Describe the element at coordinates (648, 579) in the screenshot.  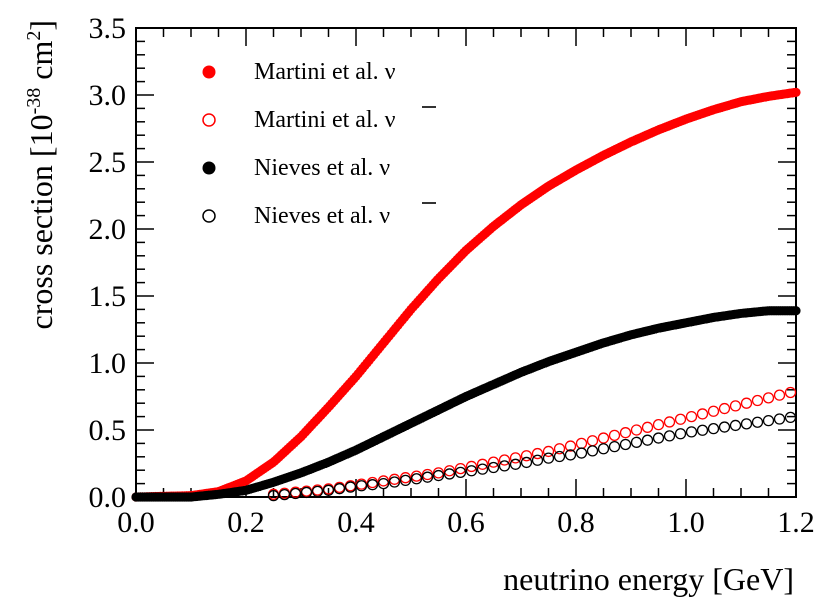
I see `x-axis-title: neutrino energy [GeV]` at that location.